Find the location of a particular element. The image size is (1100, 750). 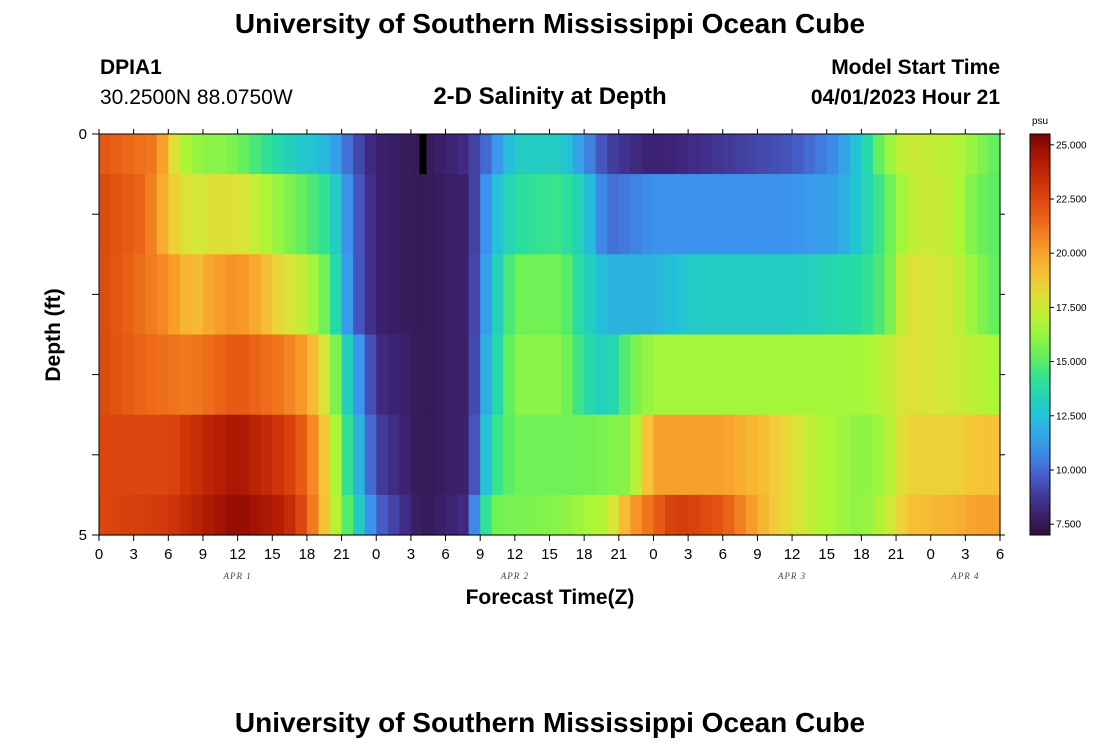

colorbar-tick-label: 22.500 is located at coordinates (1071, 200).